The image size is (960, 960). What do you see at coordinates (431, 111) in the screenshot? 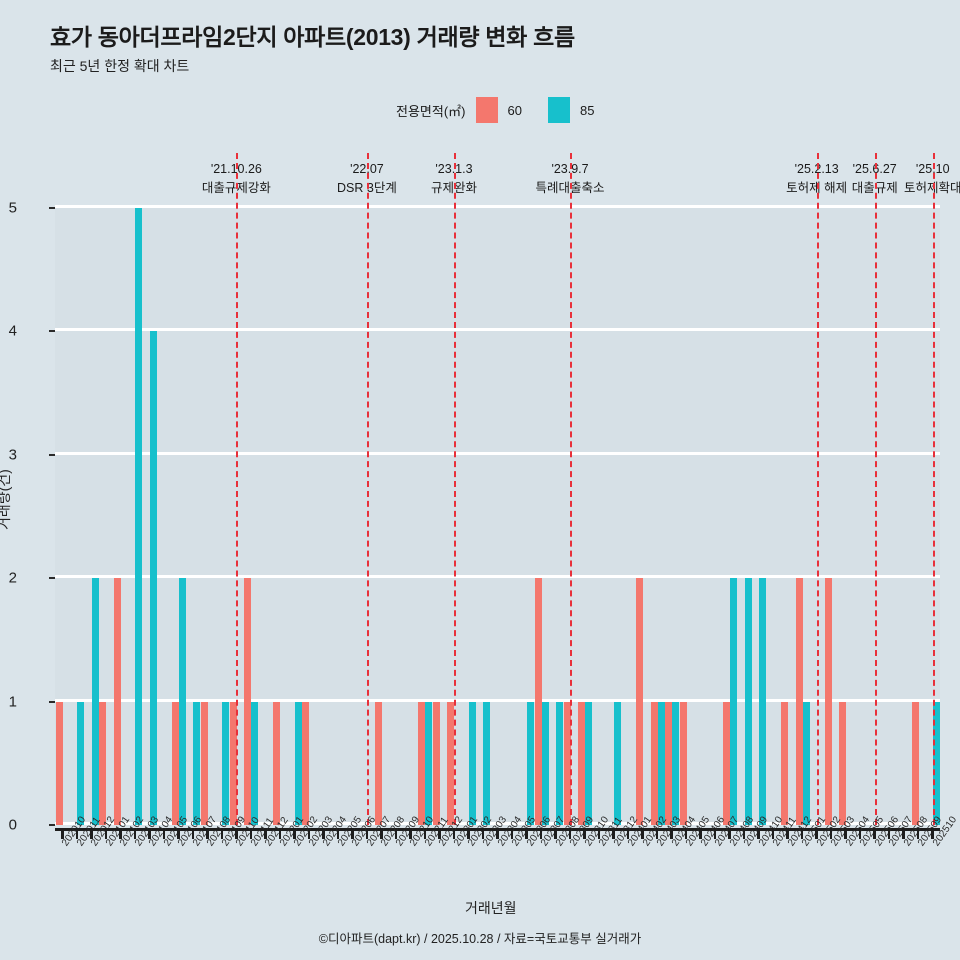
I see `legend-title: 전용면적(㎡)` at bounding box center [431, 111].